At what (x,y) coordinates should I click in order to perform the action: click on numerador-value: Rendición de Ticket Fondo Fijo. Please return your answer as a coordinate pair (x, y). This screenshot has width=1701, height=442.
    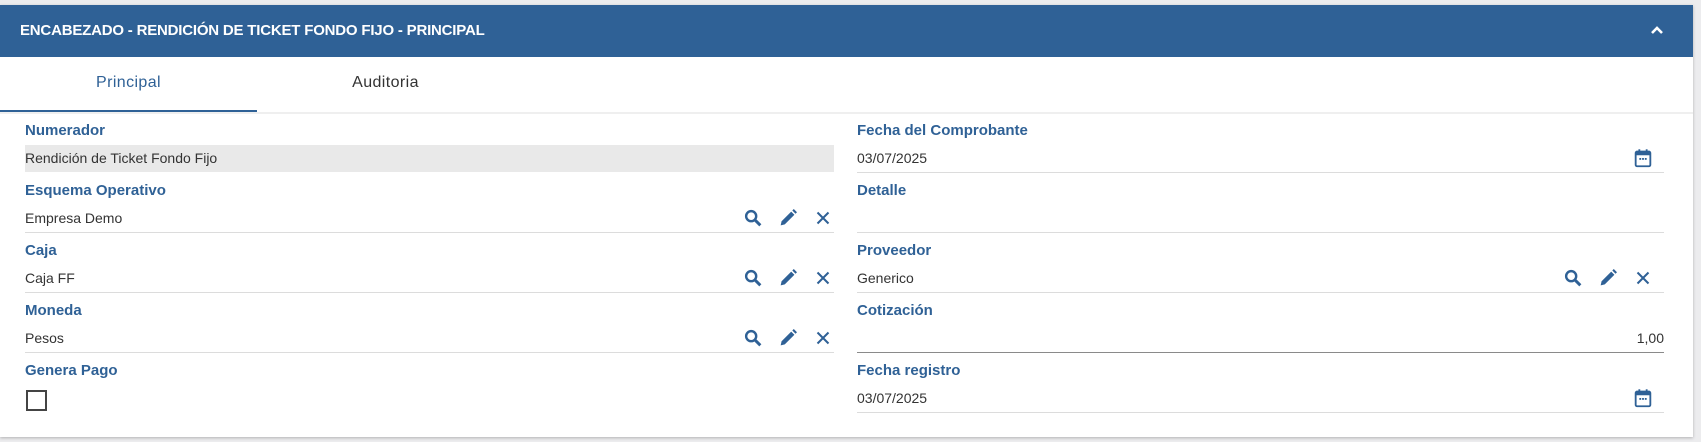
    Looking at the image, I should click on (121, 158).